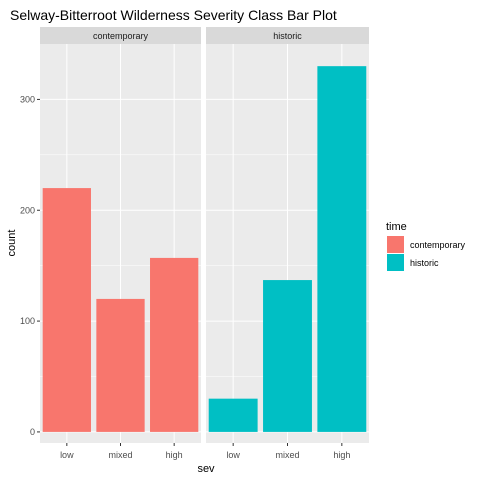 This screenshot has height=480, width=480. What do you see at coordinates (66, 310) in the screenshot?
I see `bar-contemporary-low` at bounding box center [66, 310].